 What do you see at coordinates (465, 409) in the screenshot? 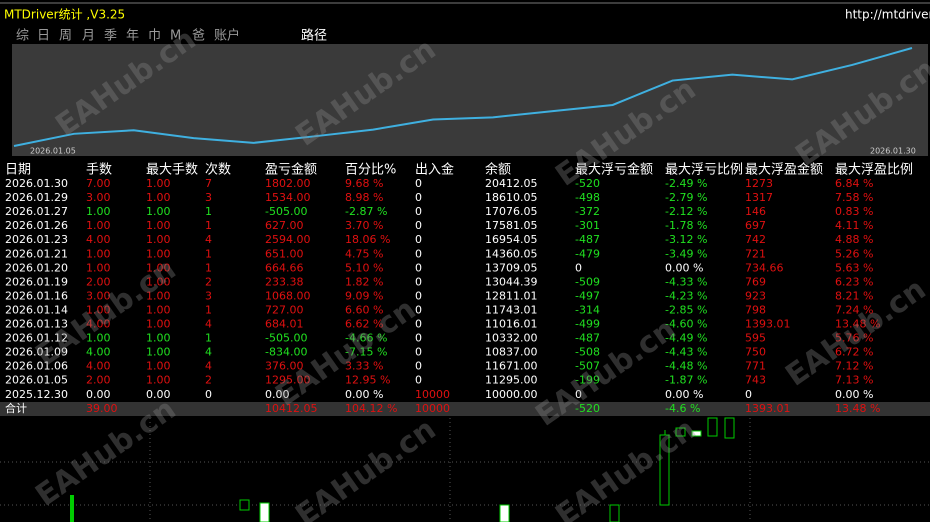
I see `total-row-bg` at bounding box center [465, 409].